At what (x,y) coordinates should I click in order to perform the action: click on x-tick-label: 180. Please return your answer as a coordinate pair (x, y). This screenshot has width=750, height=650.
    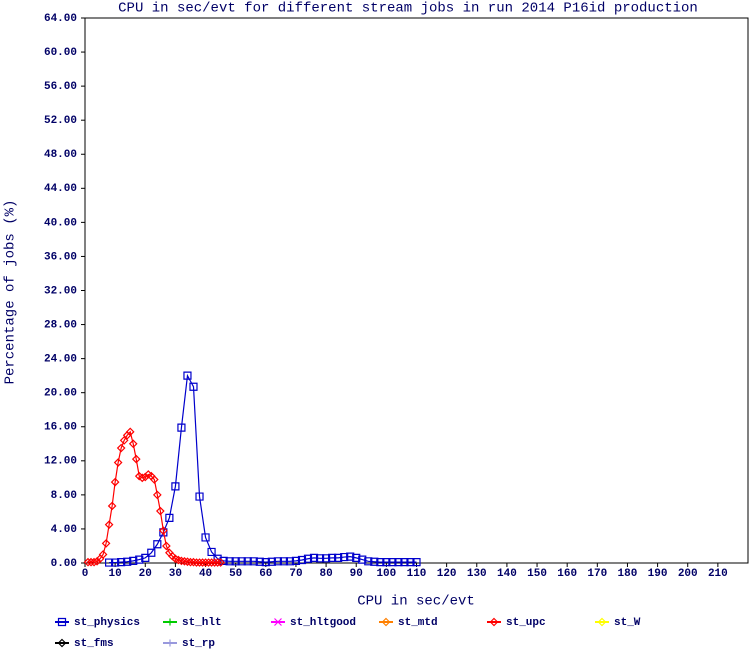
    Looking at the image, I should click on (628, 574).